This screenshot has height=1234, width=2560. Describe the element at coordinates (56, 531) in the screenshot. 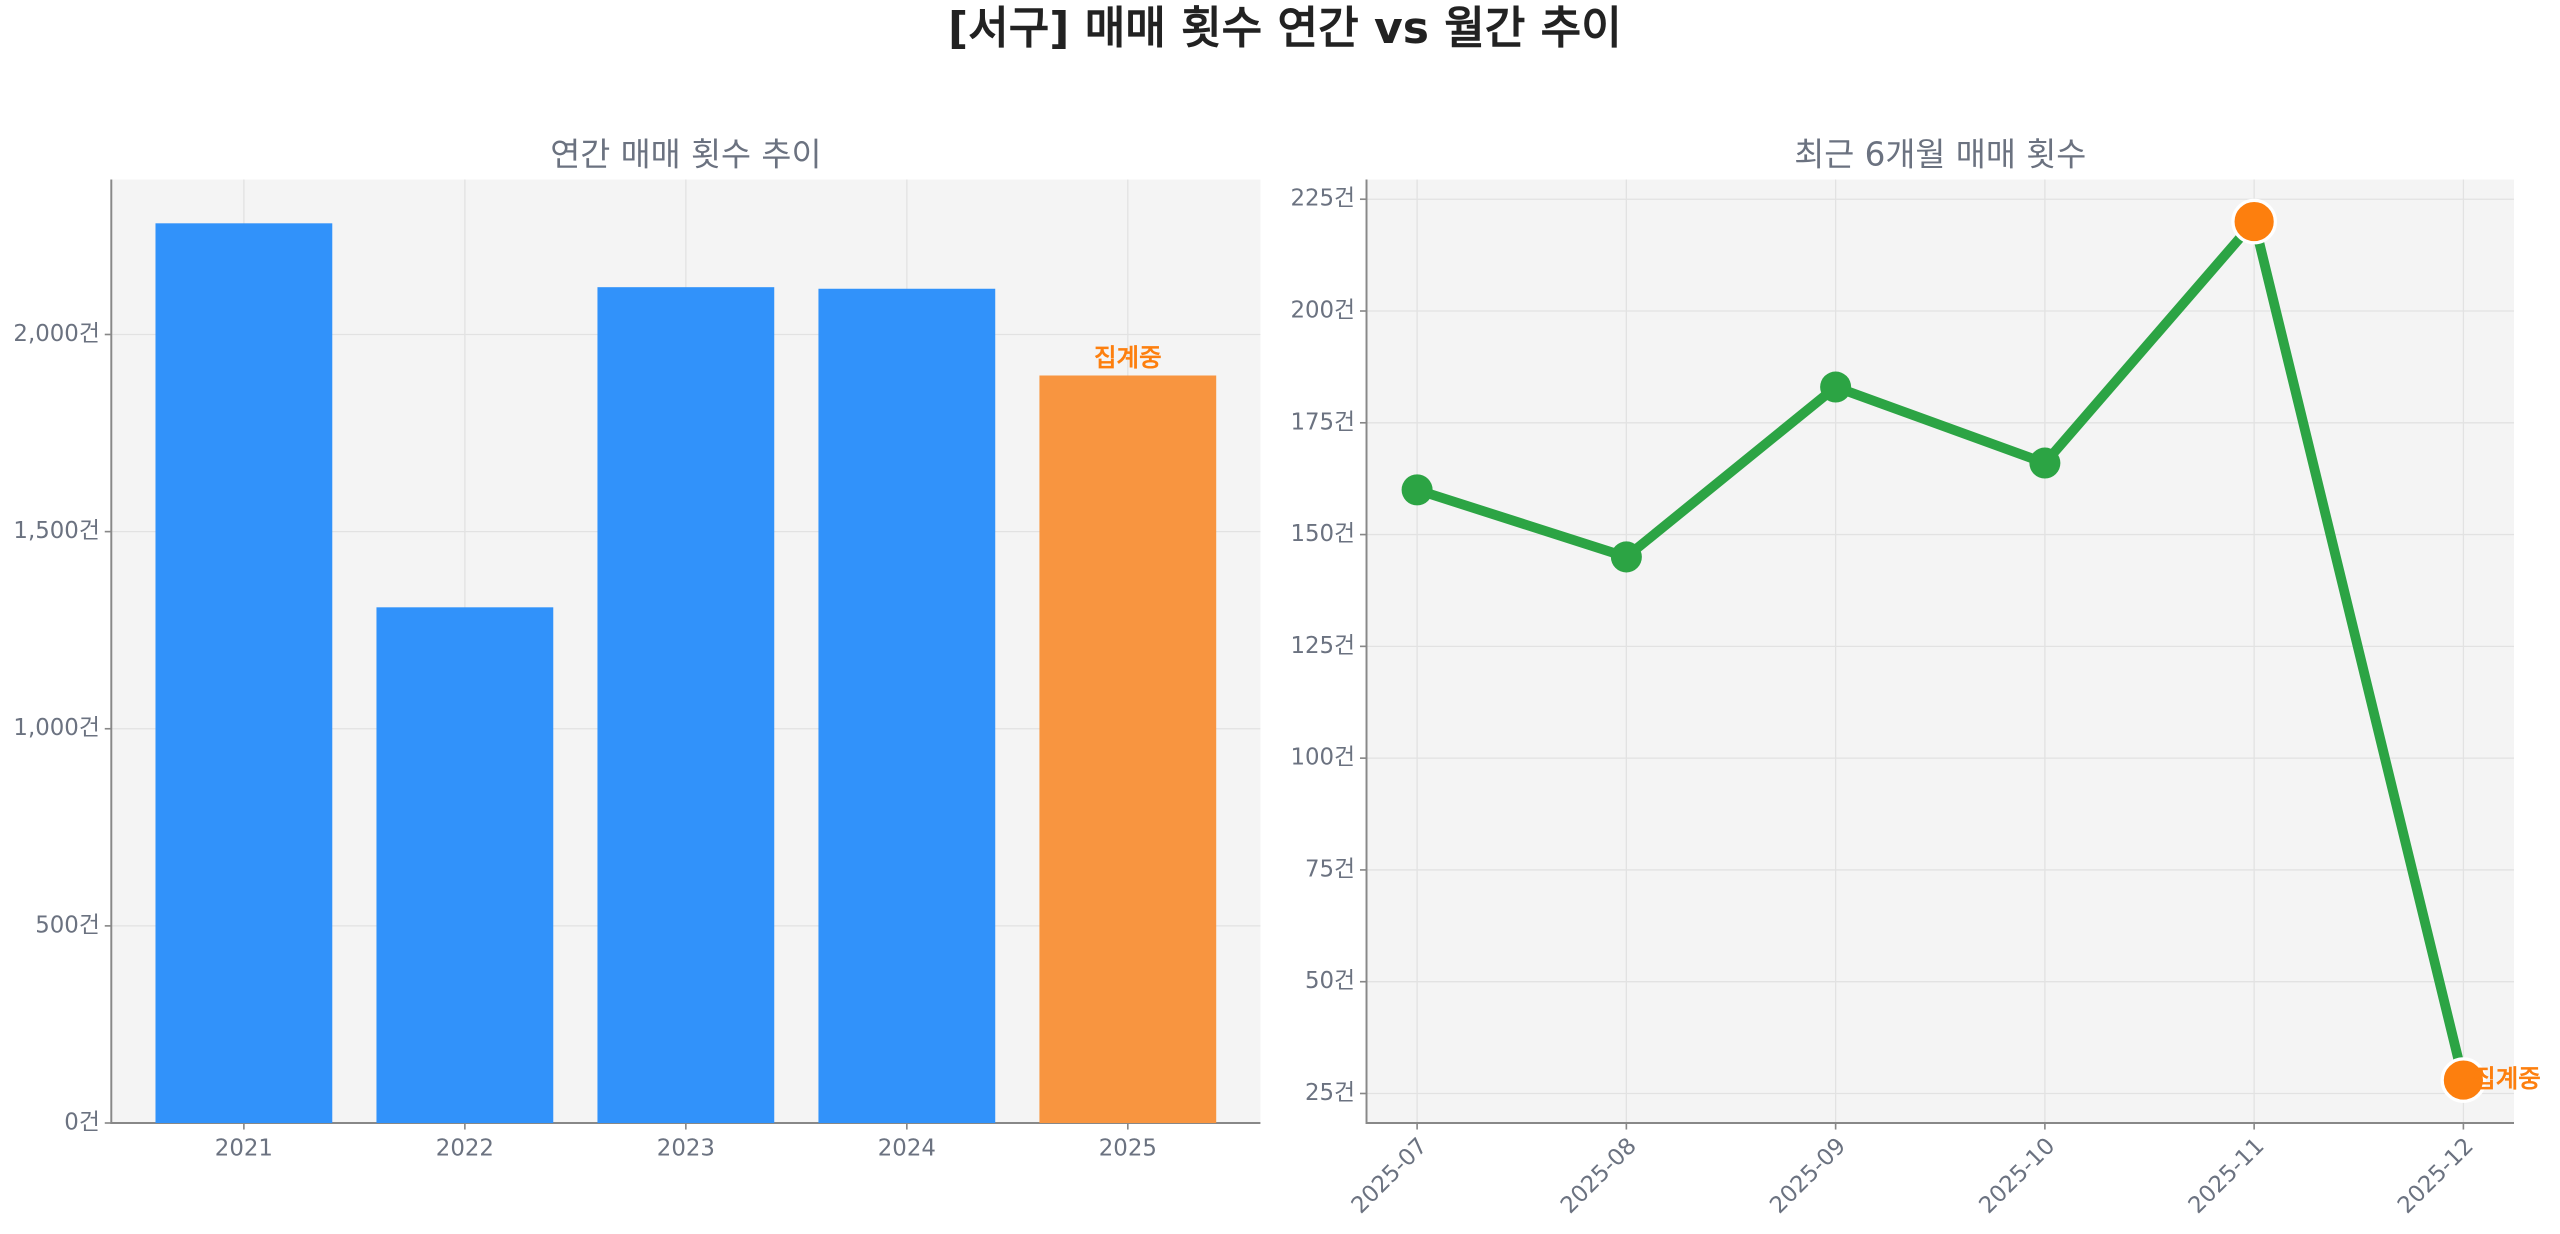

I see `y-tick-label: 1,500건` at that location.